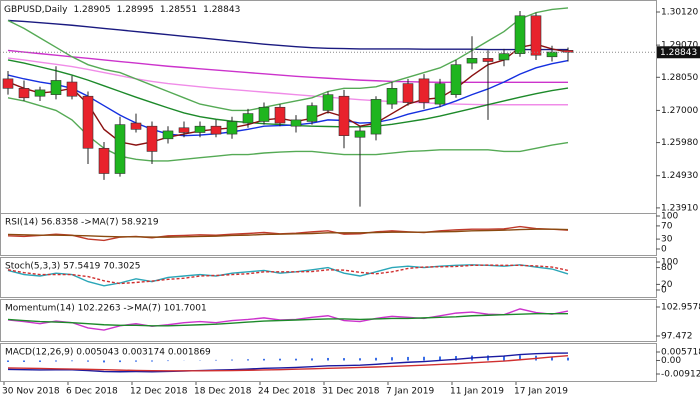 The height and width of the screenshot is (400, 700). What do you see at coordinates (159, 392) in the screenshot?
I see `x-tick-label: 12 Dec 2018` at bounding box center [159, 392].